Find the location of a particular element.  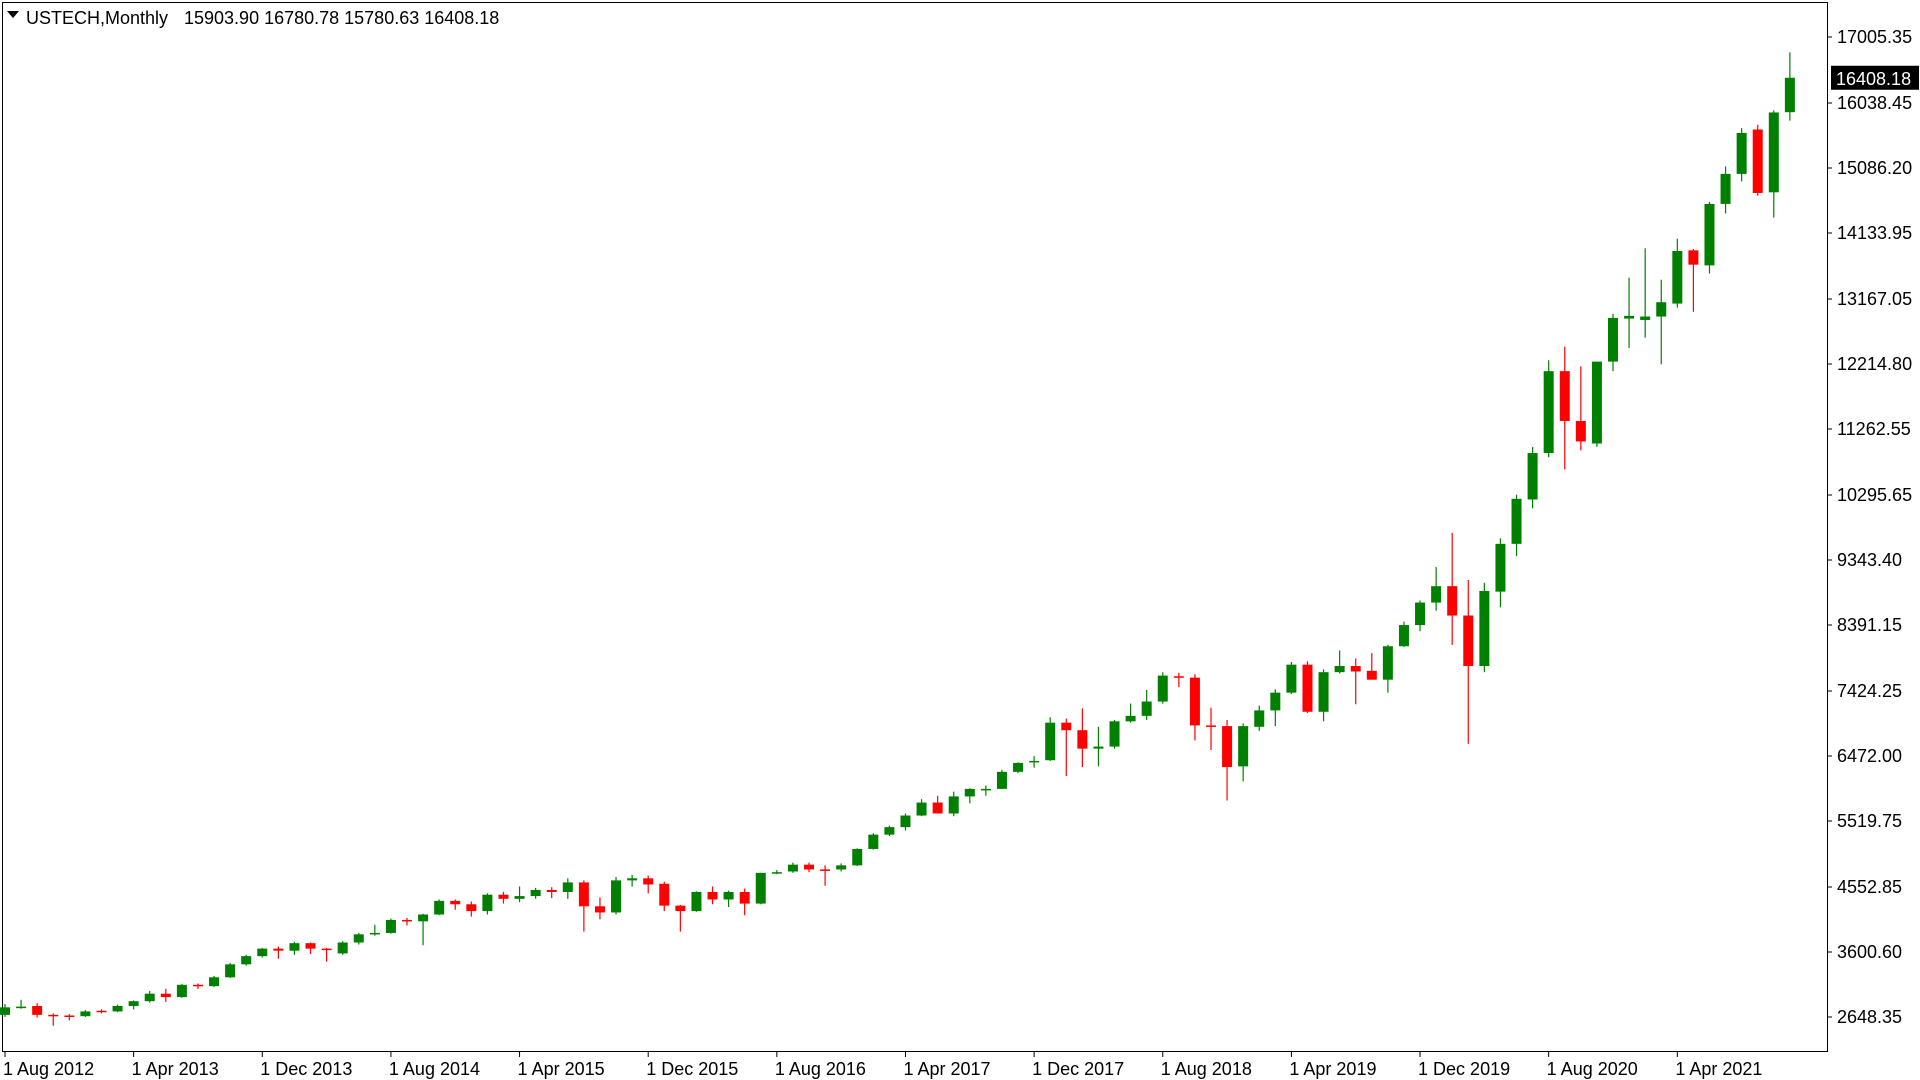

x-tick-label: 1 Dec 2013 is located at coordinates (306, 1069).